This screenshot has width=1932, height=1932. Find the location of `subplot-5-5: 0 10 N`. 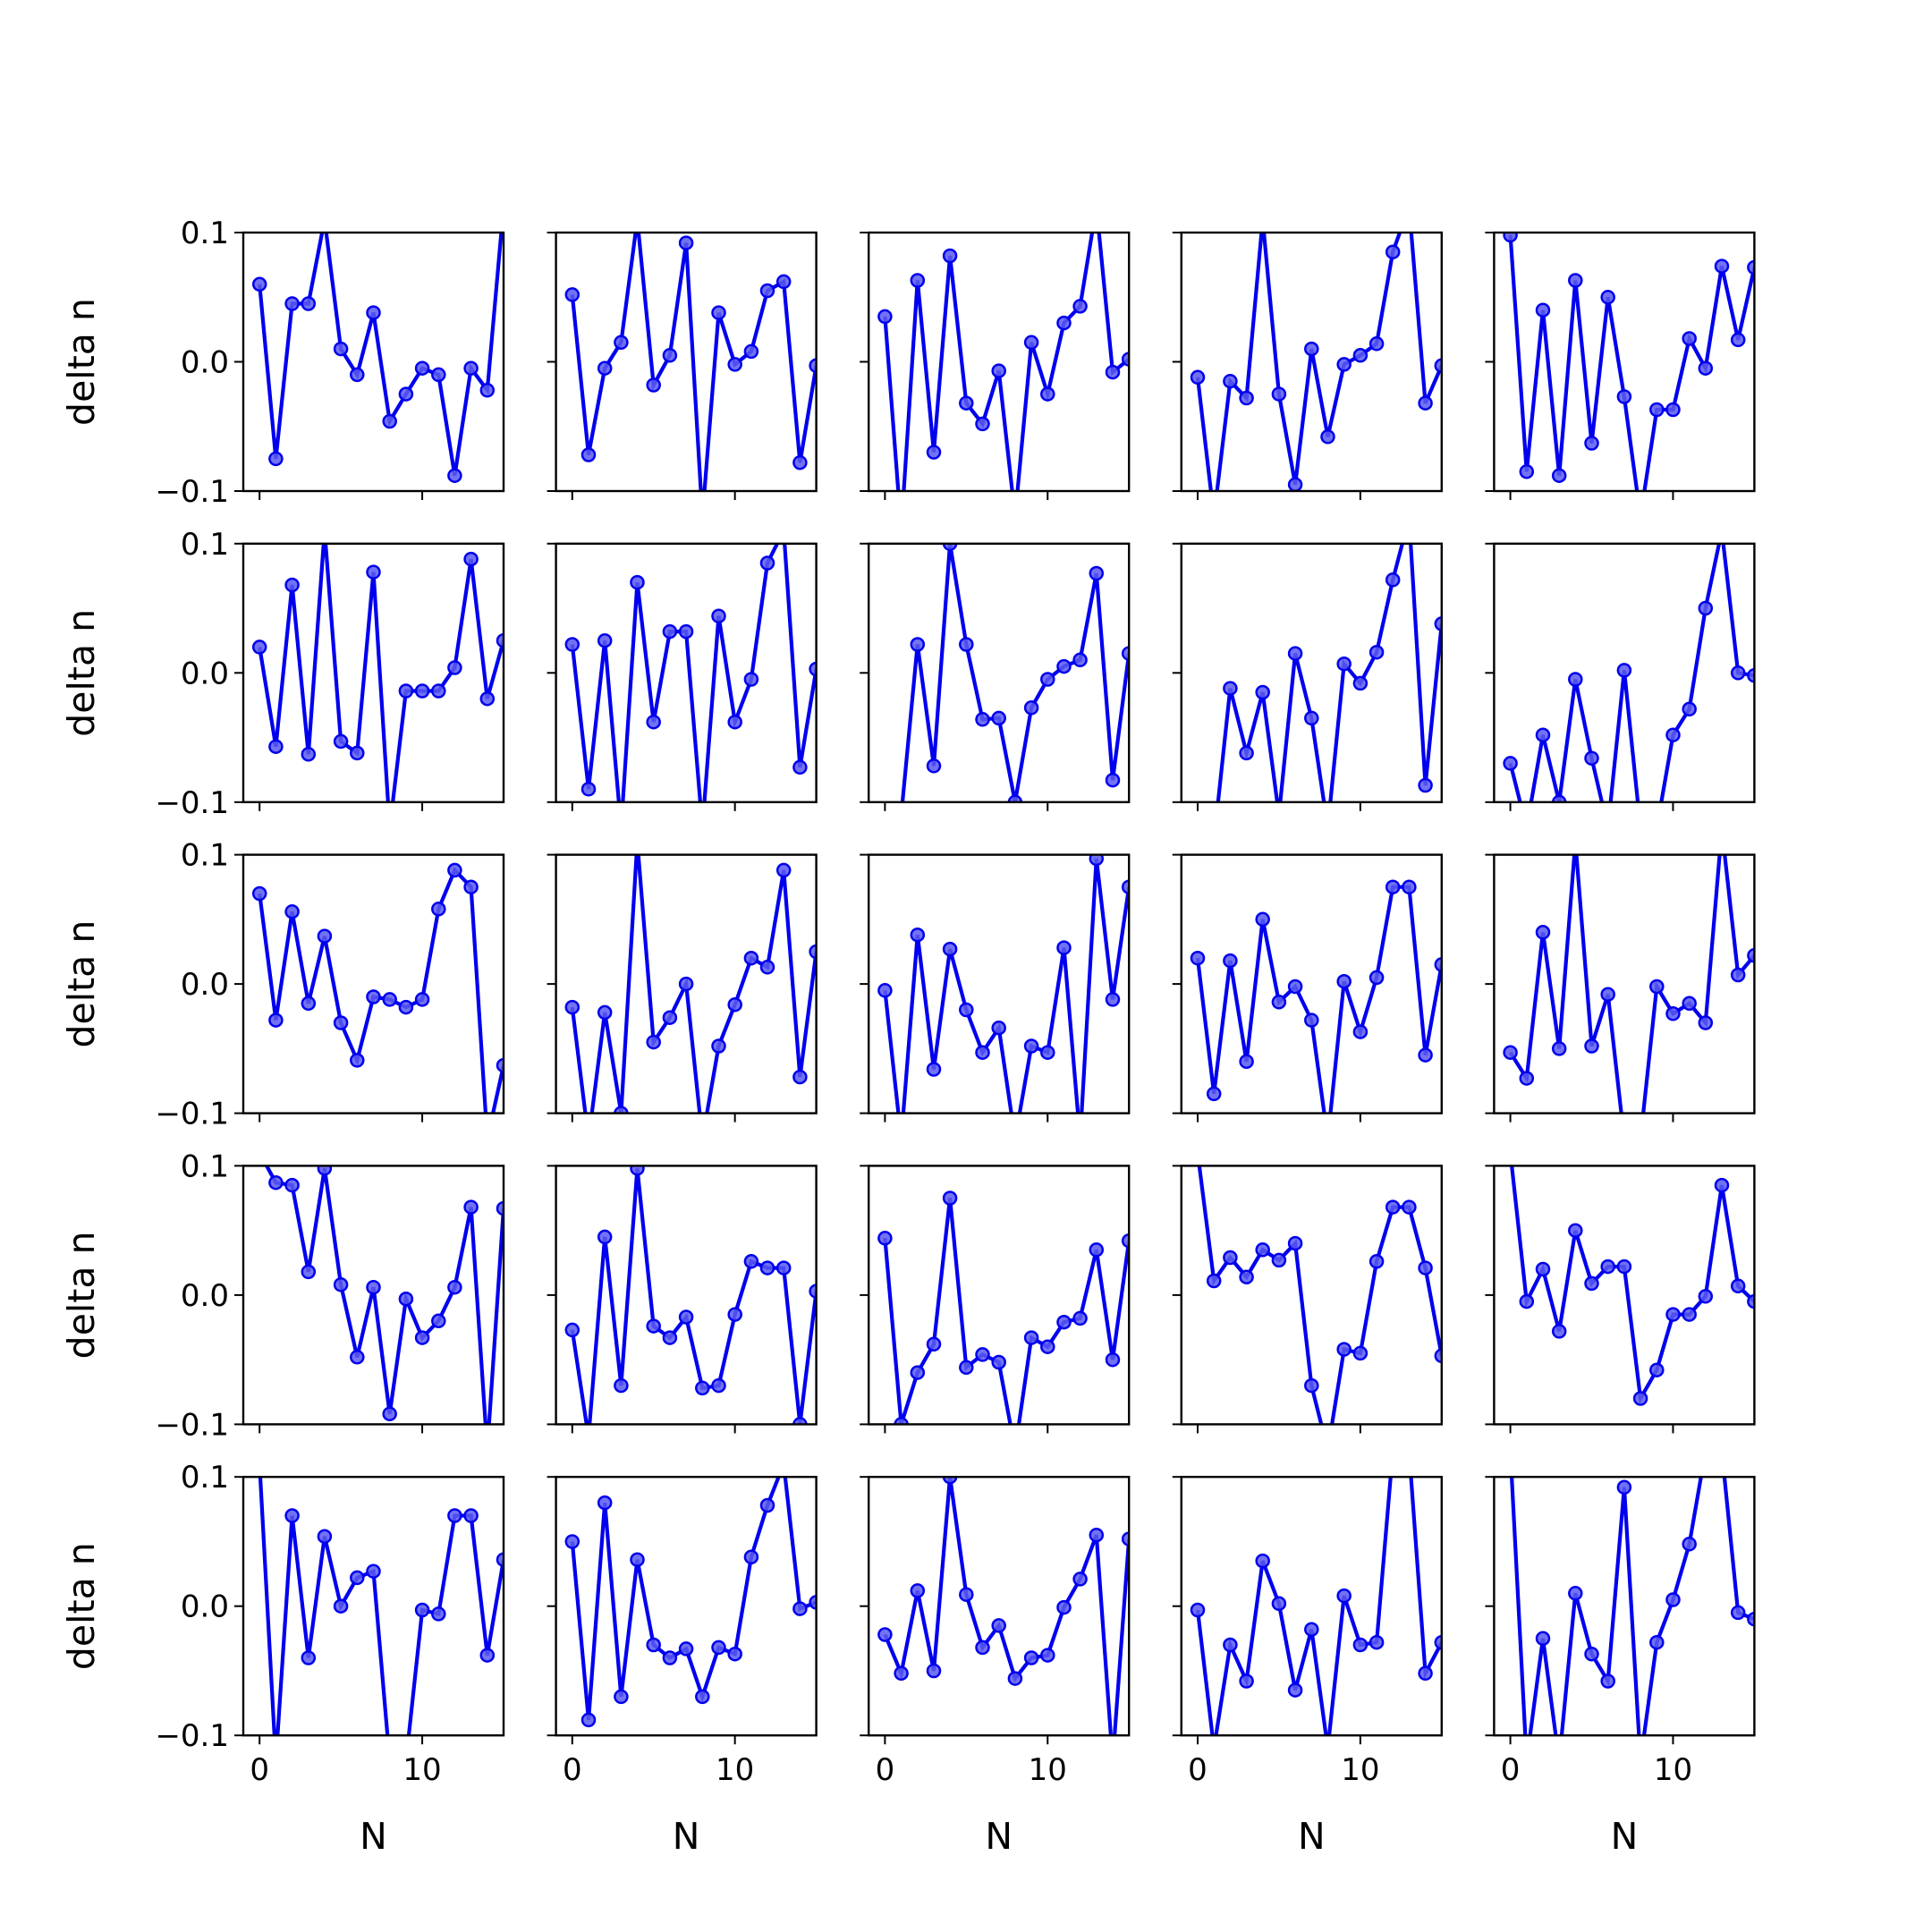

subplot-5-5: 0 10 N is located at coordinates (1620, 1666).